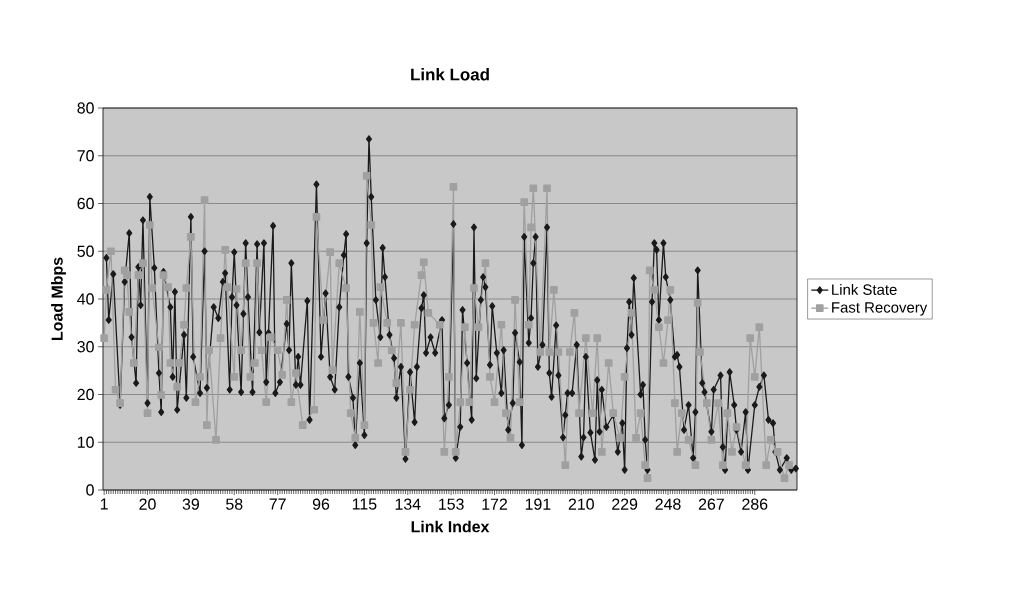  I want to click on x-tick-label: 39, so click(190, 504).